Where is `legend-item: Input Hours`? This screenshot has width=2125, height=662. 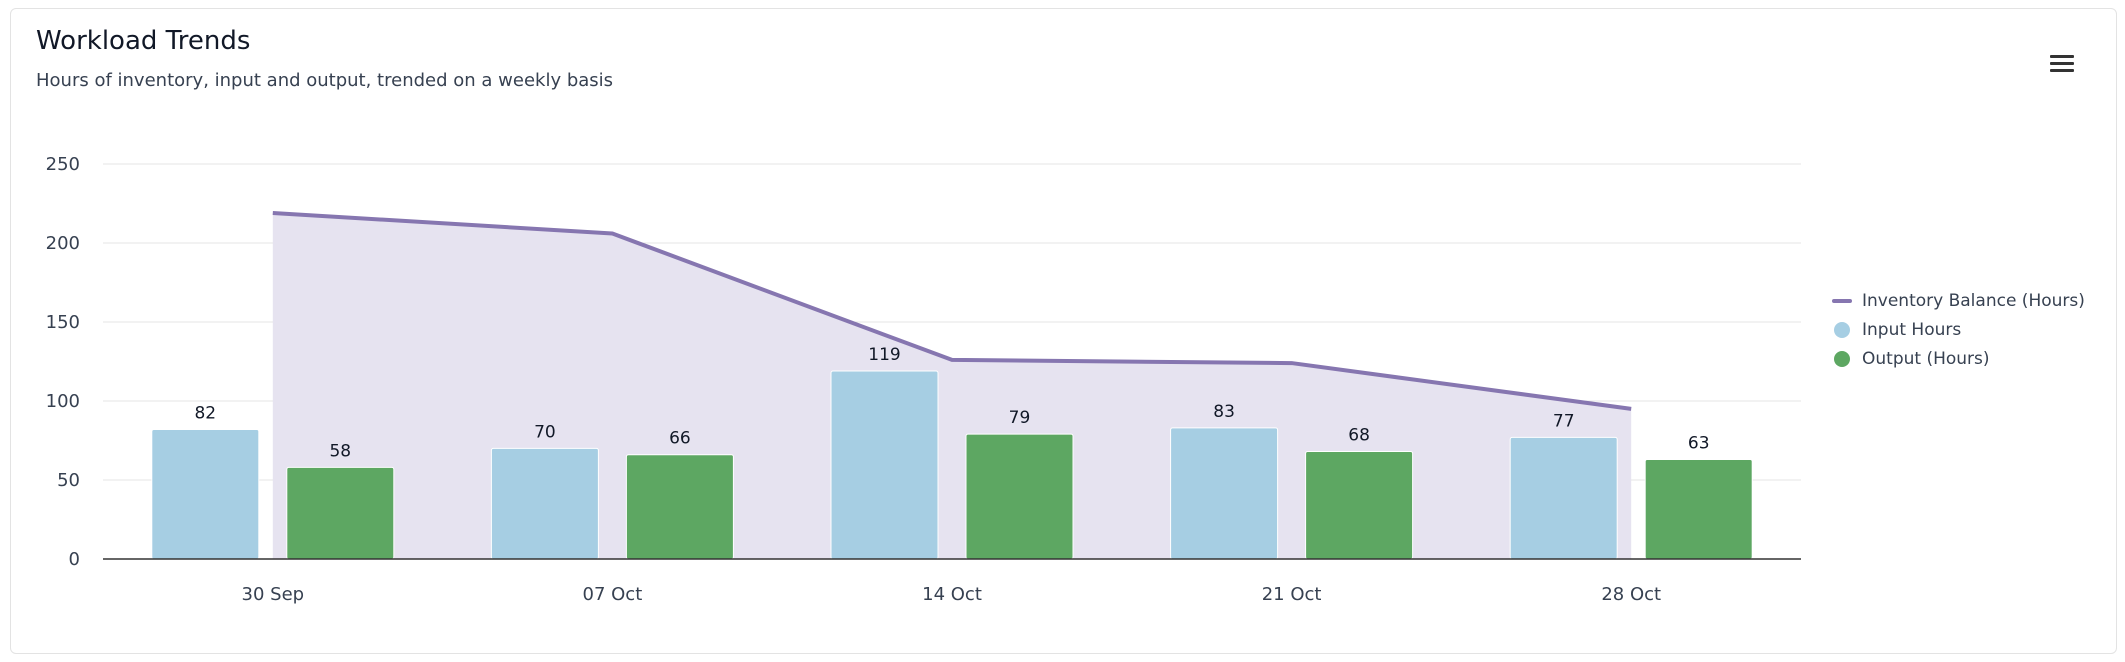
legend-item: Input Hours is located at coordinates (1958, 329).